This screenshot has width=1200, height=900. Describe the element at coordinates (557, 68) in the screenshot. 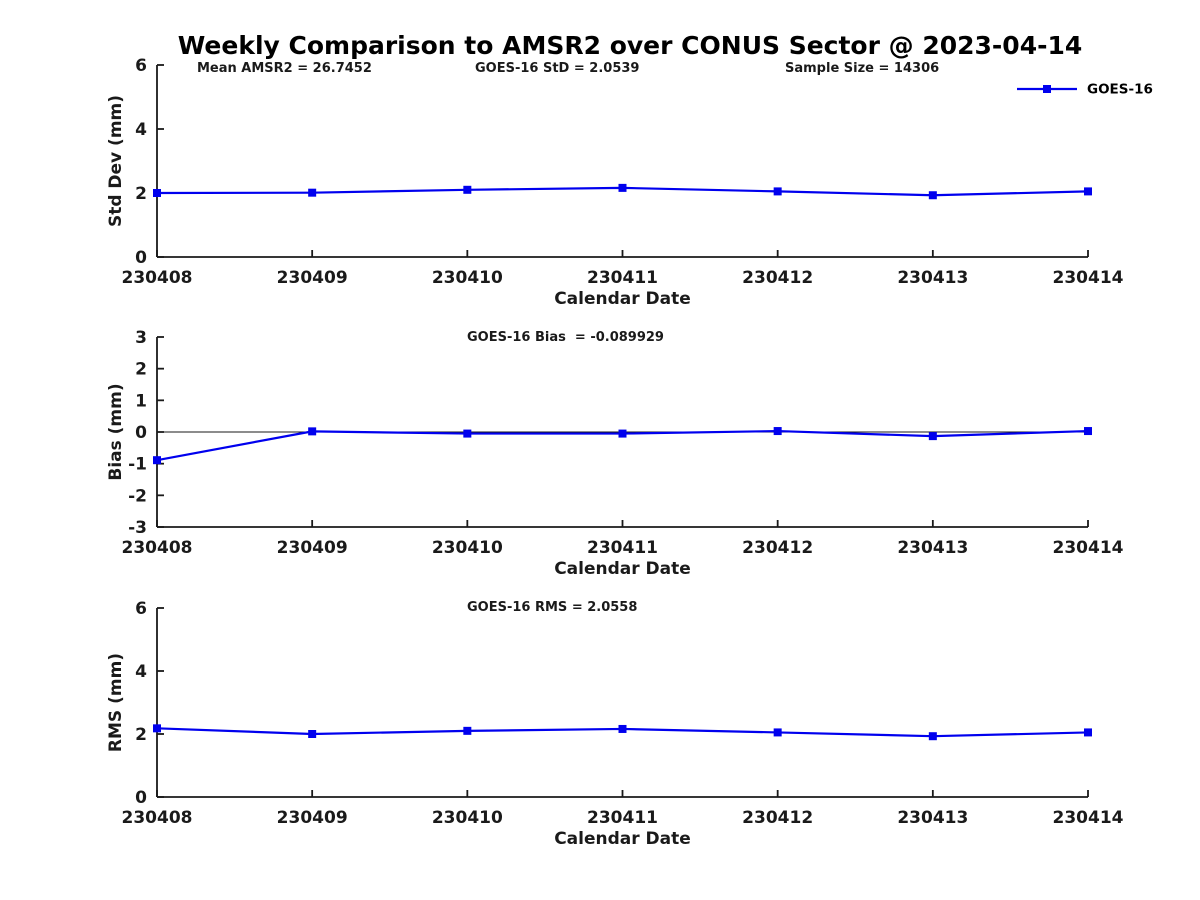

I see `annotation: GOES-16 StD = 2.0539` at that location.